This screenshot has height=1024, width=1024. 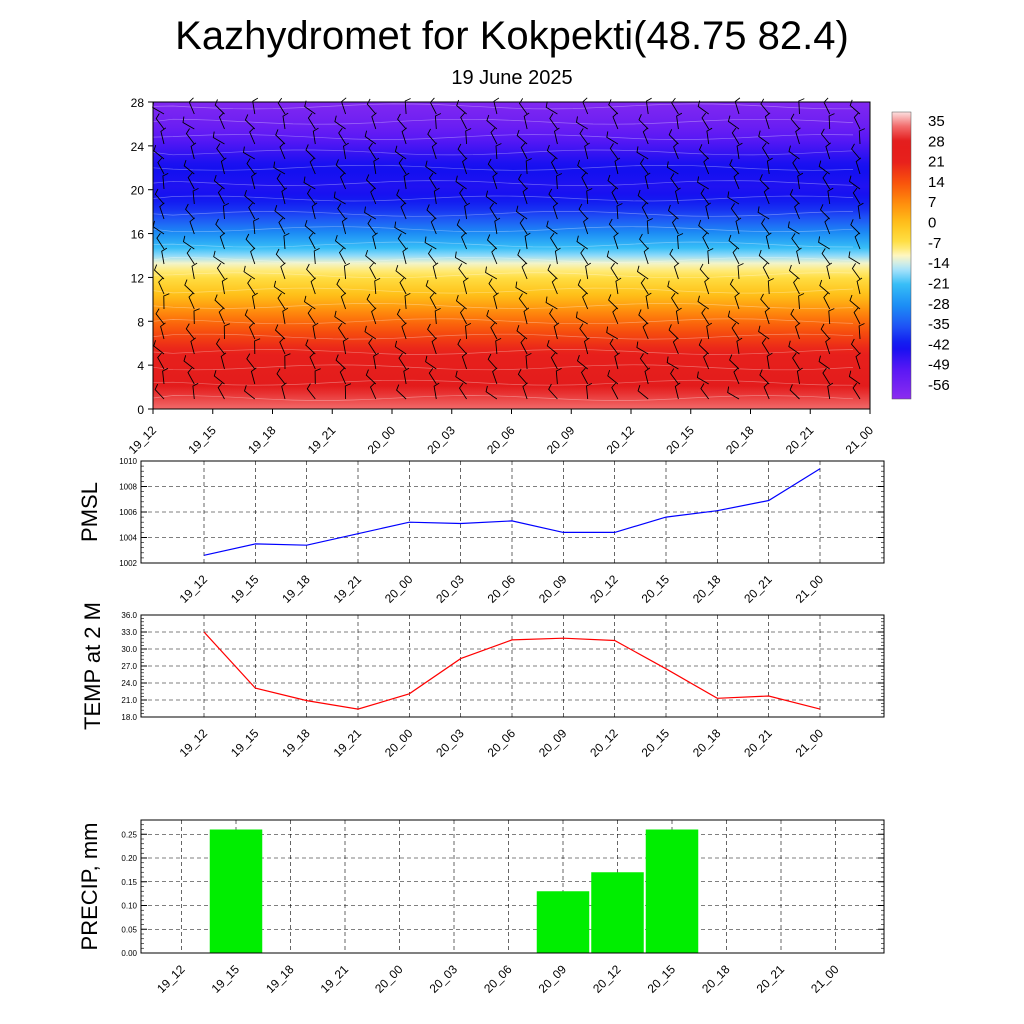 What do you see at coordinates (138, 103) in the screenshot?
I see `y-tick-label: 28` at bounding box center [138, 103].